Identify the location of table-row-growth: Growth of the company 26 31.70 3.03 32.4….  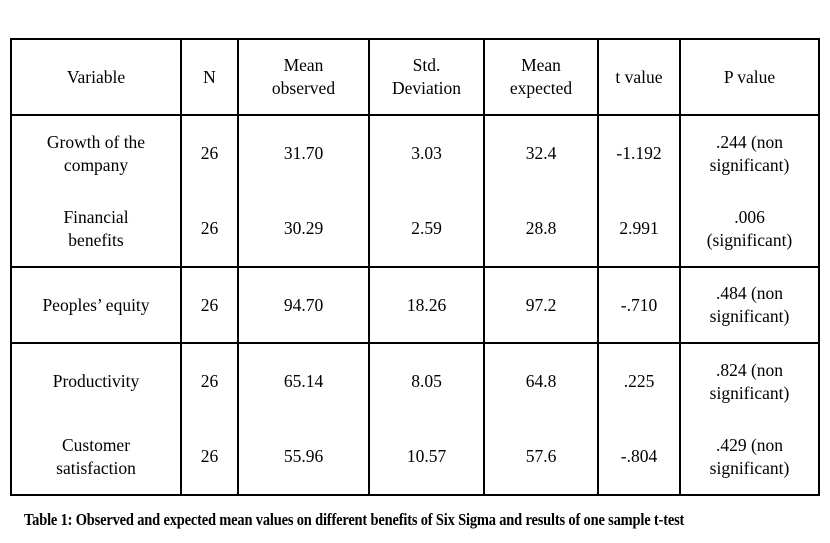
(415, 153).